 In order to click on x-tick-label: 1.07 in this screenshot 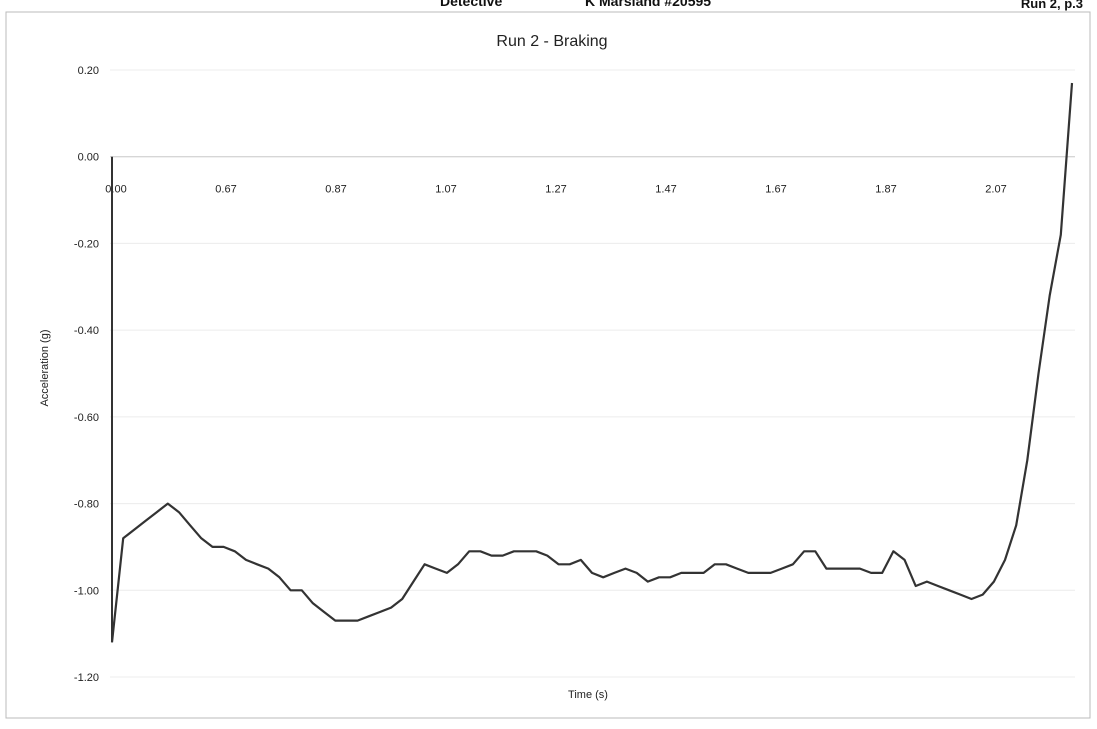, I will do `click(445, 190)`.